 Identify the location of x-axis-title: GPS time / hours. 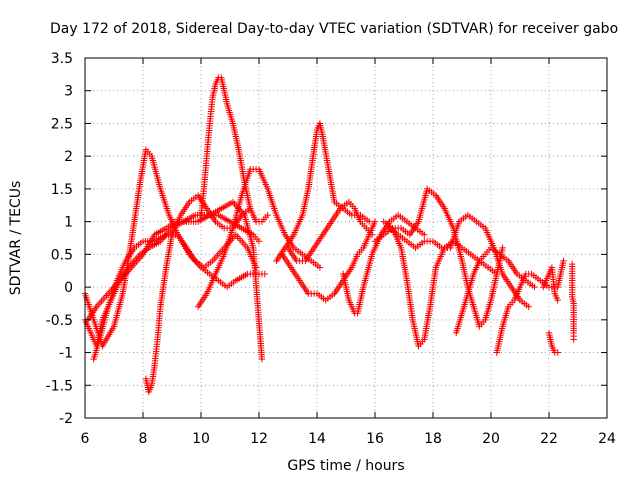
(345, 466).